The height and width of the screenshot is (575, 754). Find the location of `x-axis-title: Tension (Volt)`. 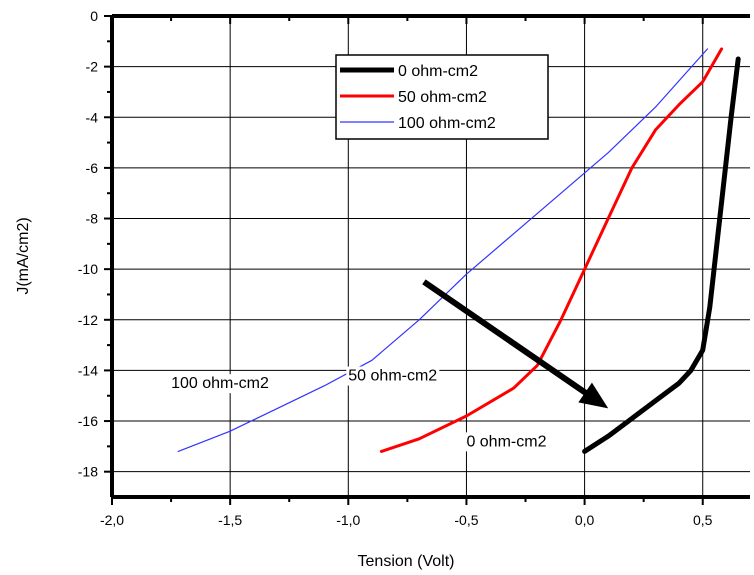

x-axis-title: Tension (Volt) is located at coordinates (406, 561).